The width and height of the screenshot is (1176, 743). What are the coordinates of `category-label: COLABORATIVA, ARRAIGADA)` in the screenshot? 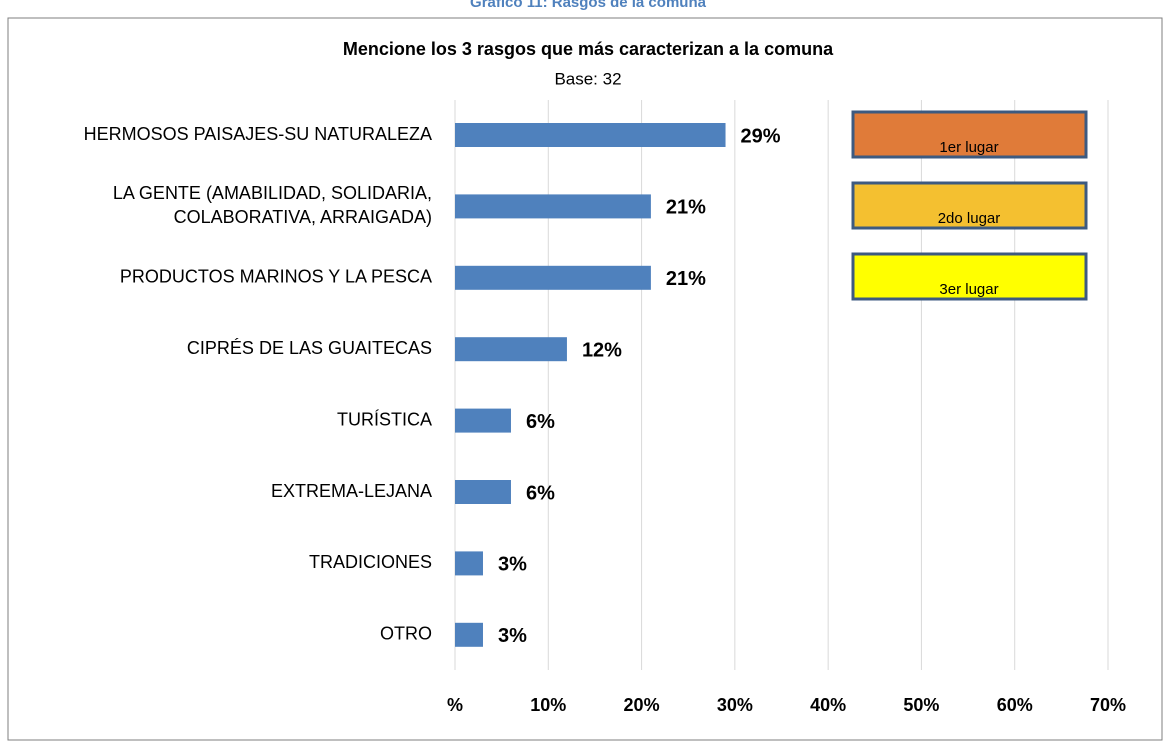 It's located at (303, 217).